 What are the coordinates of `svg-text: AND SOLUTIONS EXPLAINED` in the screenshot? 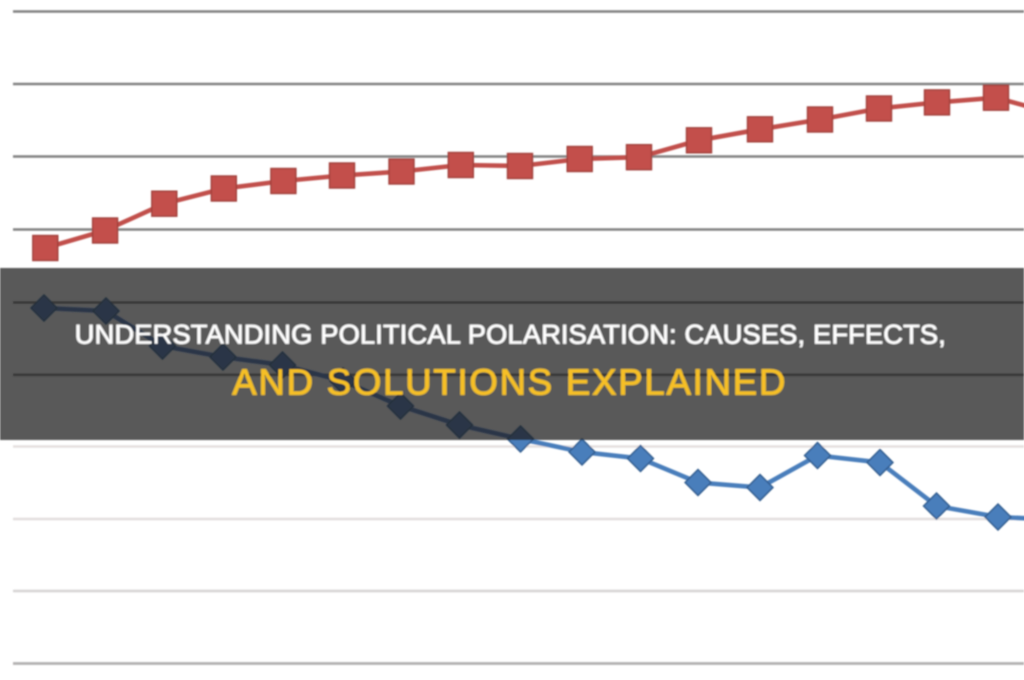 It's located at (508, 382).